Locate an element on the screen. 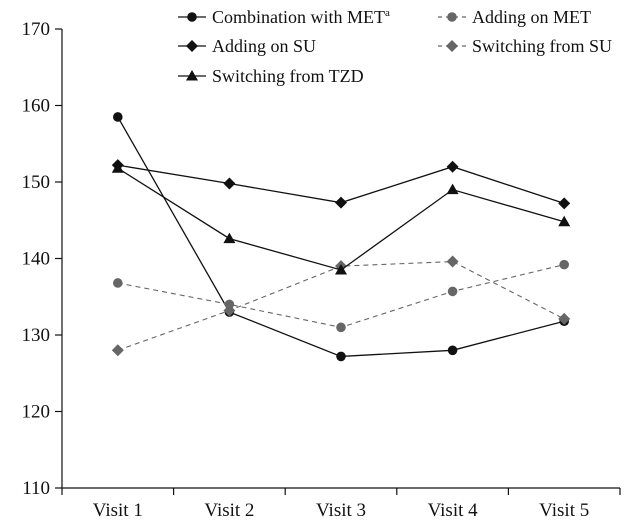 Image resolution: width=640 pixels, height=523 pixels. y-tick-label: 130 is located at coordinates (36, 335).